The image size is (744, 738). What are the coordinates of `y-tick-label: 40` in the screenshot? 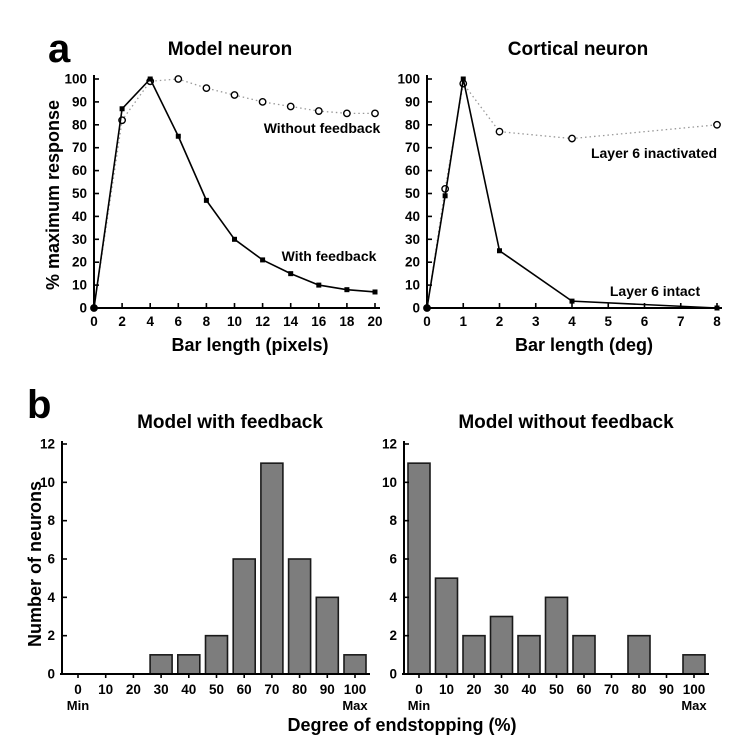 It's located at (79, 216).